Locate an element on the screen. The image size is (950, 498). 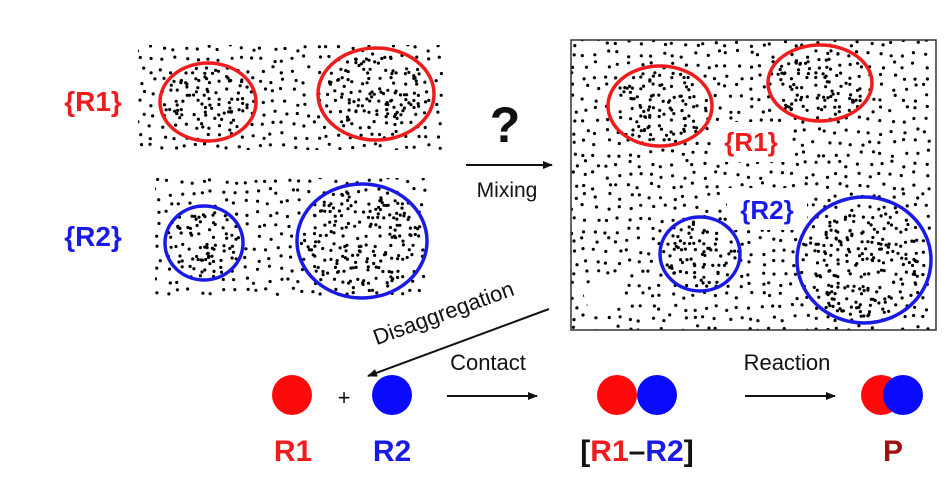
r1-dotted-panel is located at coordinates (290, 97).